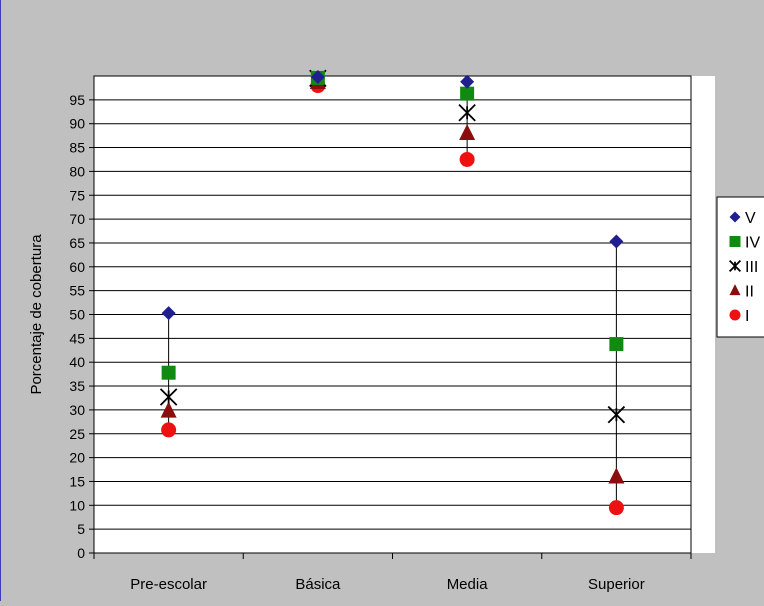  I want to click on legend-marker-iii, so click(735, 266).